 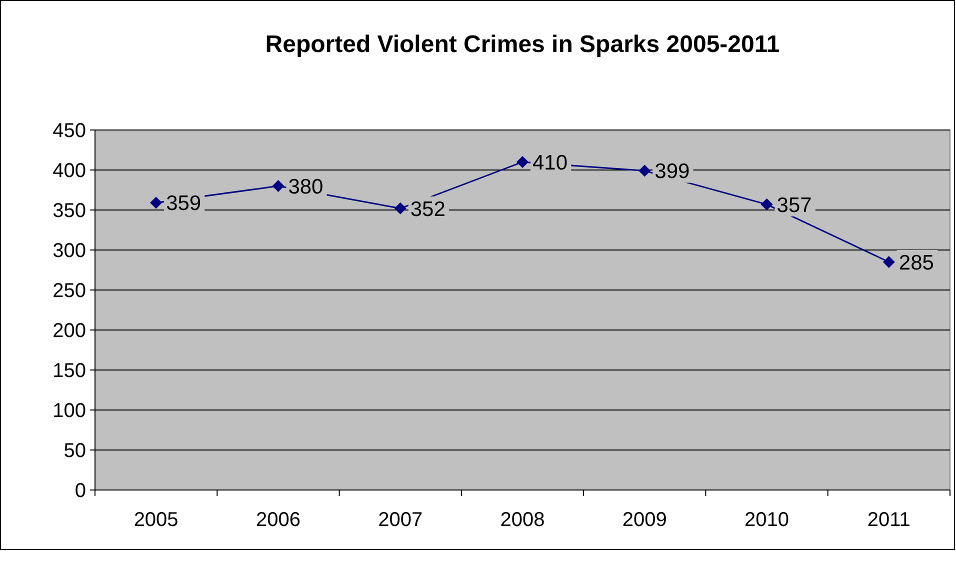 What do you see at coordinates (522, 520) in the screenshot?
I see `x-tick-label: 2008` at bounding box center [522, 520].